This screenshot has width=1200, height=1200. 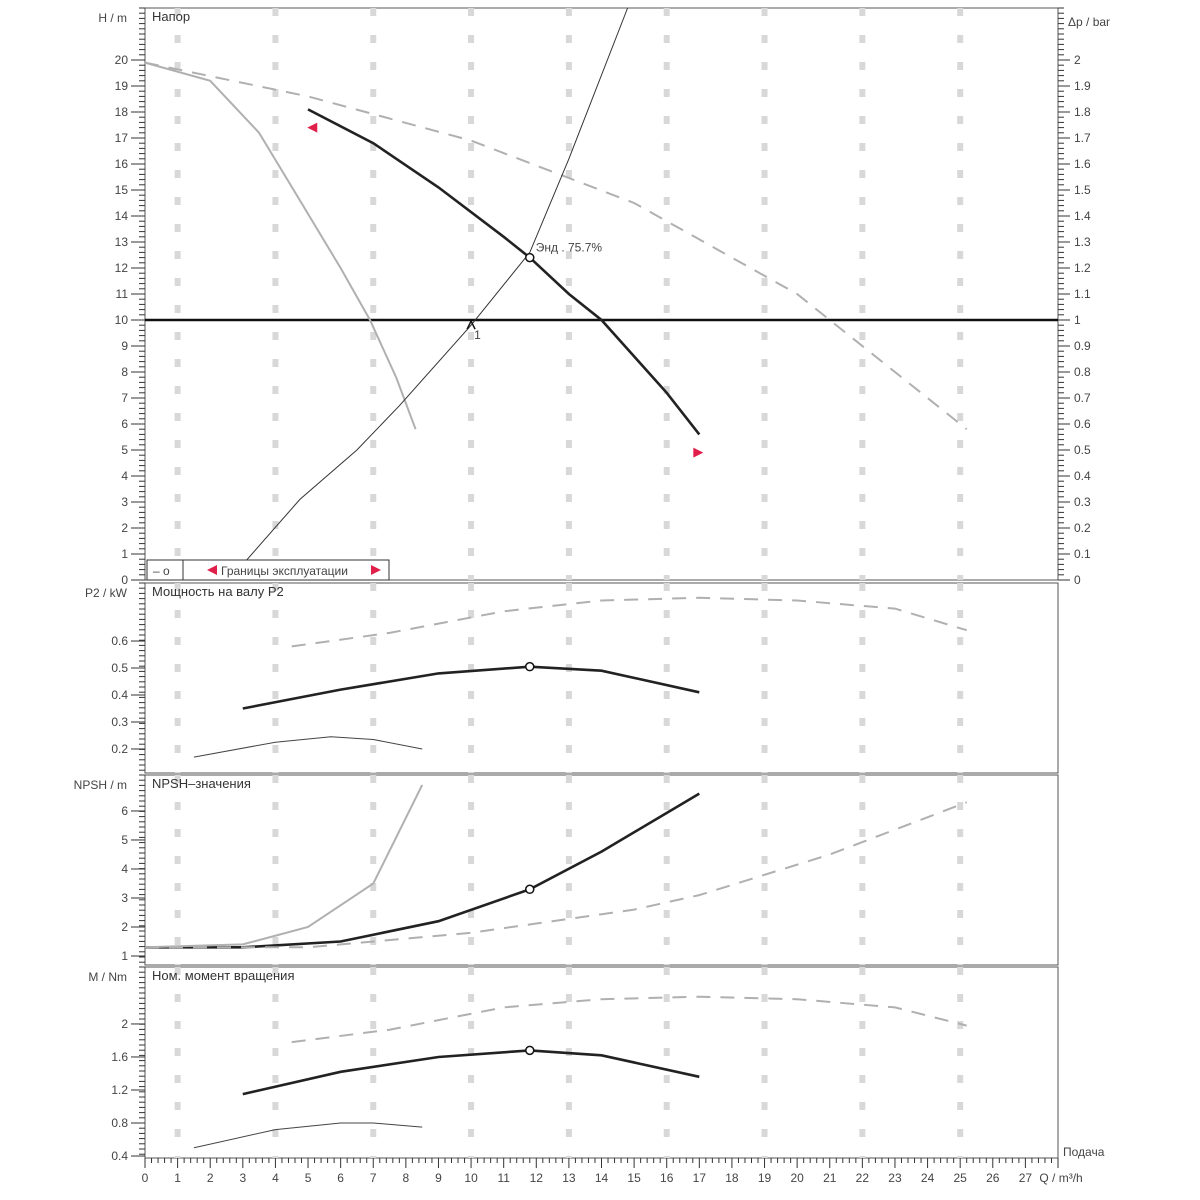 I want to click on panel-title-head: Напор, so click(x=171, y=16).